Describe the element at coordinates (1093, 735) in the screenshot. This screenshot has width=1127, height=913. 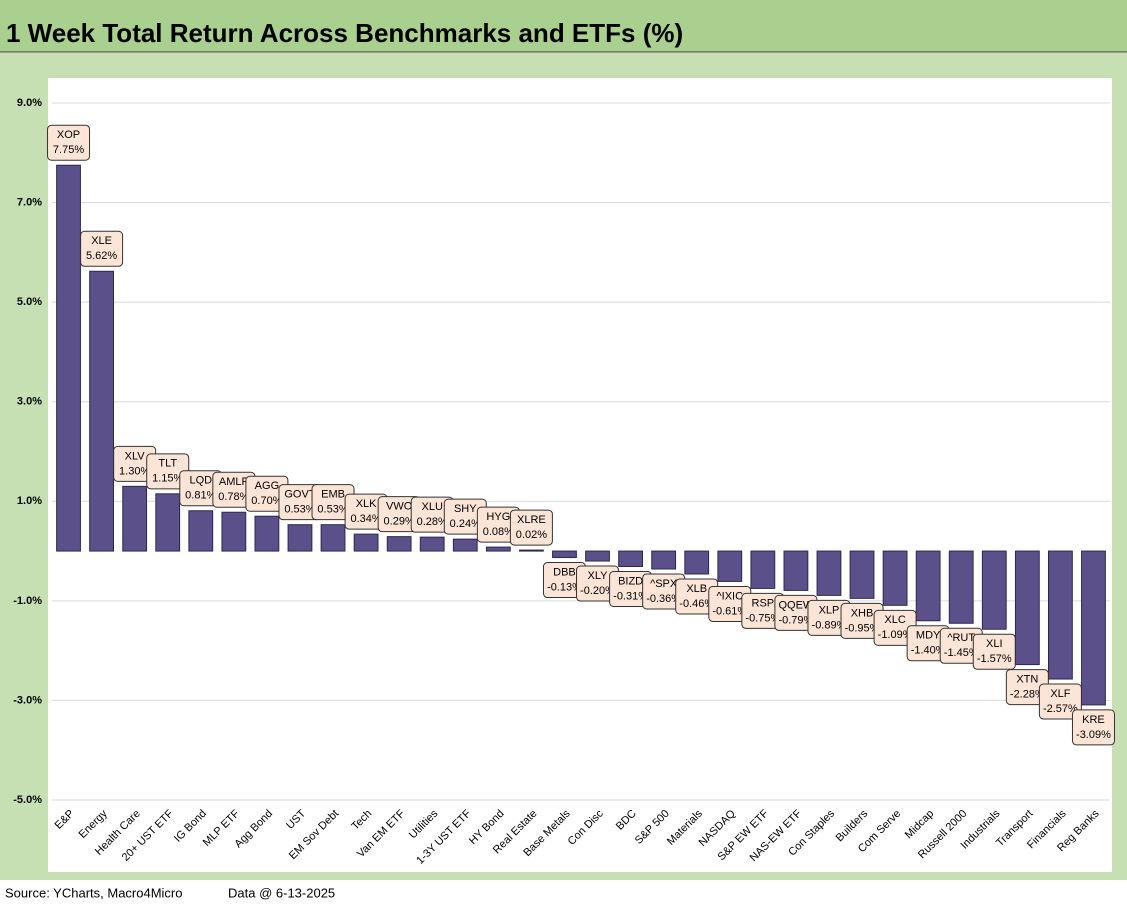
I see `data-label: -3.09%` at that location.